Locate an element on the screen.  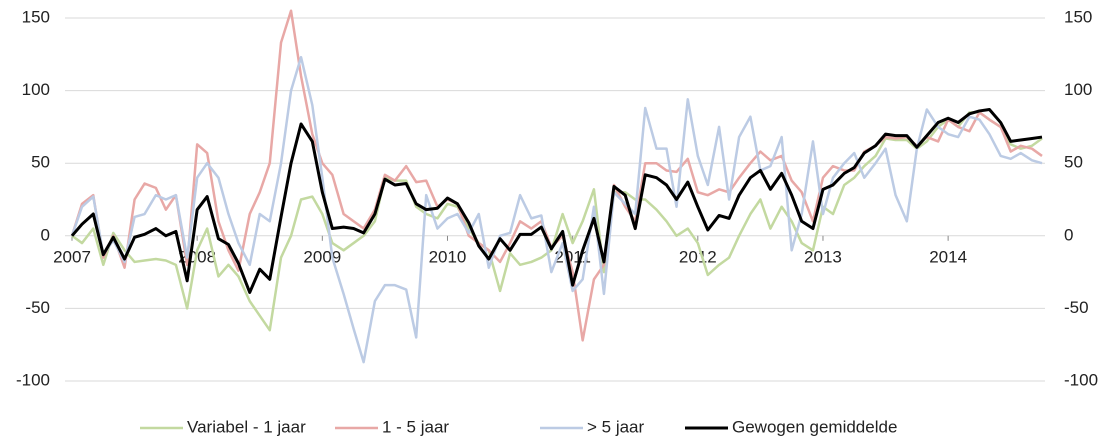
y2-tick-label: -100 is located at coordinates (1081, 379).